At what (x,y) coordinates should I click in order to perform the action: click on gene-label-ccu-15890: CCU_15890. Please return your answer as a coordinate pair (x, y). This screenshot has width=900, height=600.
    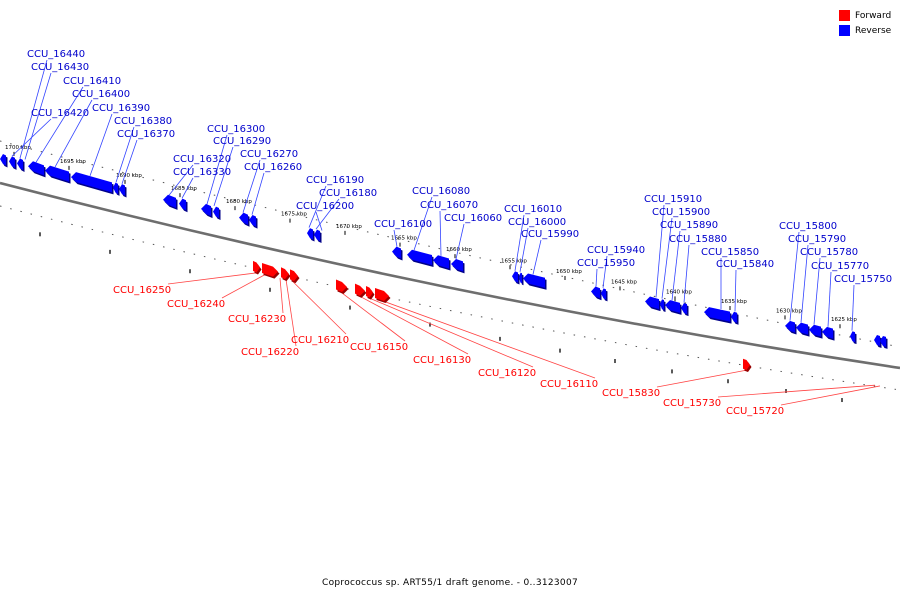
    Looking at the image, I should click on (689, 225).